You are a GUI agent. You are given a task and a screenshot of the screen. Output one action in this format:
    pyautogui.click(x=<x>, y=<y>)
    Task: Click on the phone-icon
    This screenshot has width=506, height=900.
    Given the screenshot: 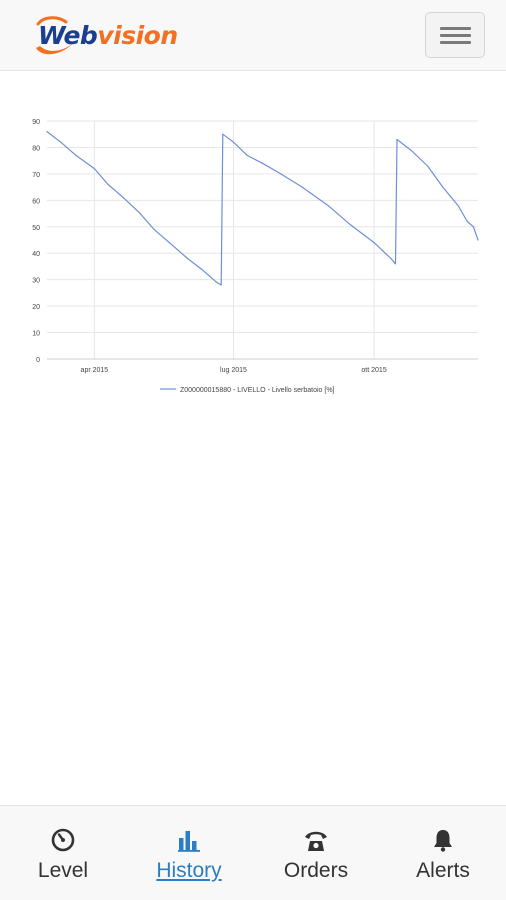 What is the action you would take?
    pyautogui.click(x=316, y=841)
    